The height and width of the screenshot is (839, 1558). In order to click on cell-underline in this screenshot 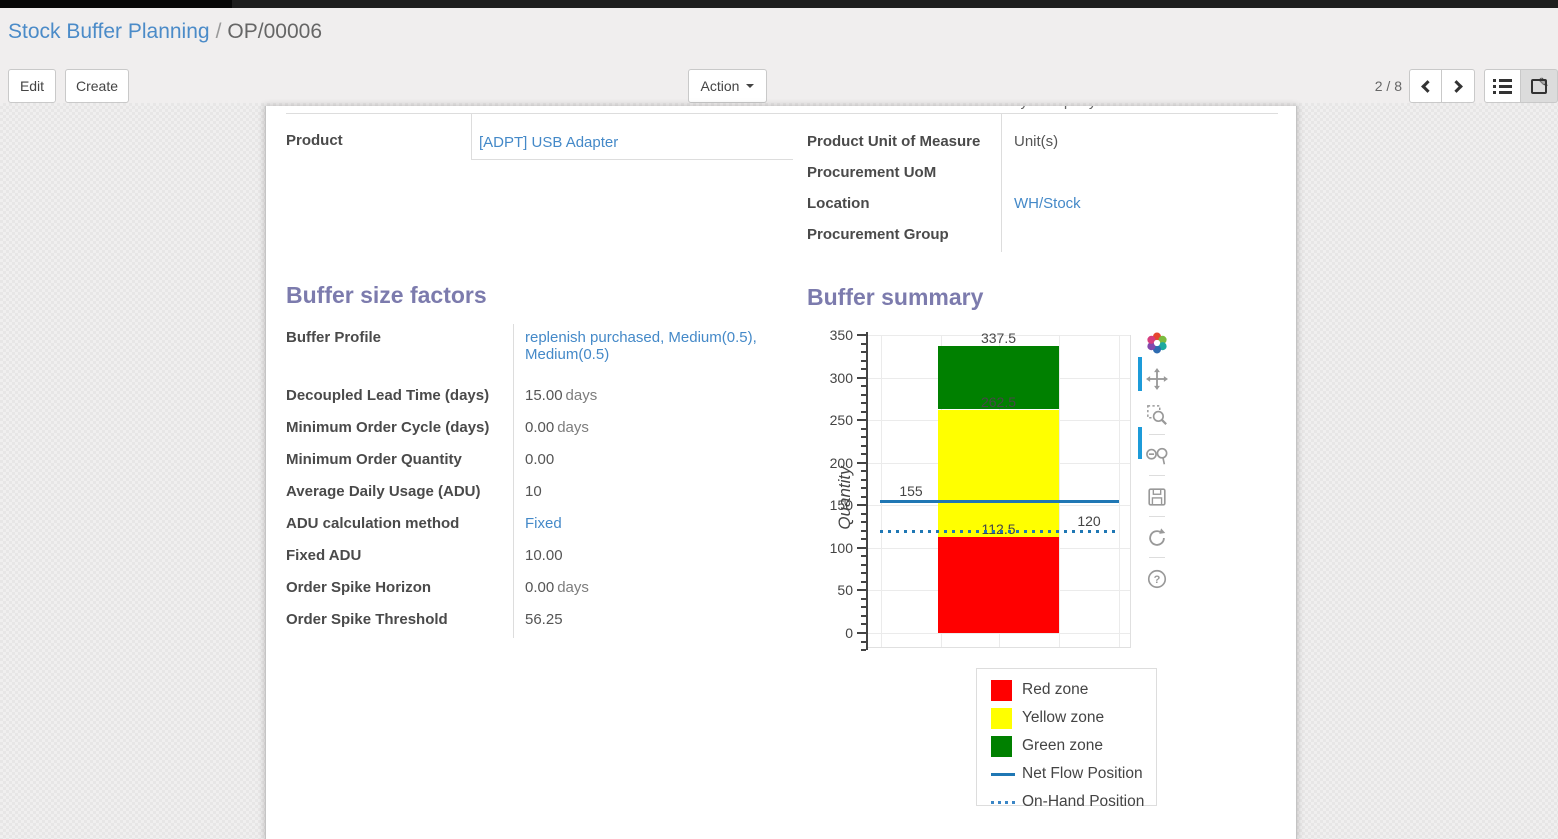, I will do `click(632, 159)`.